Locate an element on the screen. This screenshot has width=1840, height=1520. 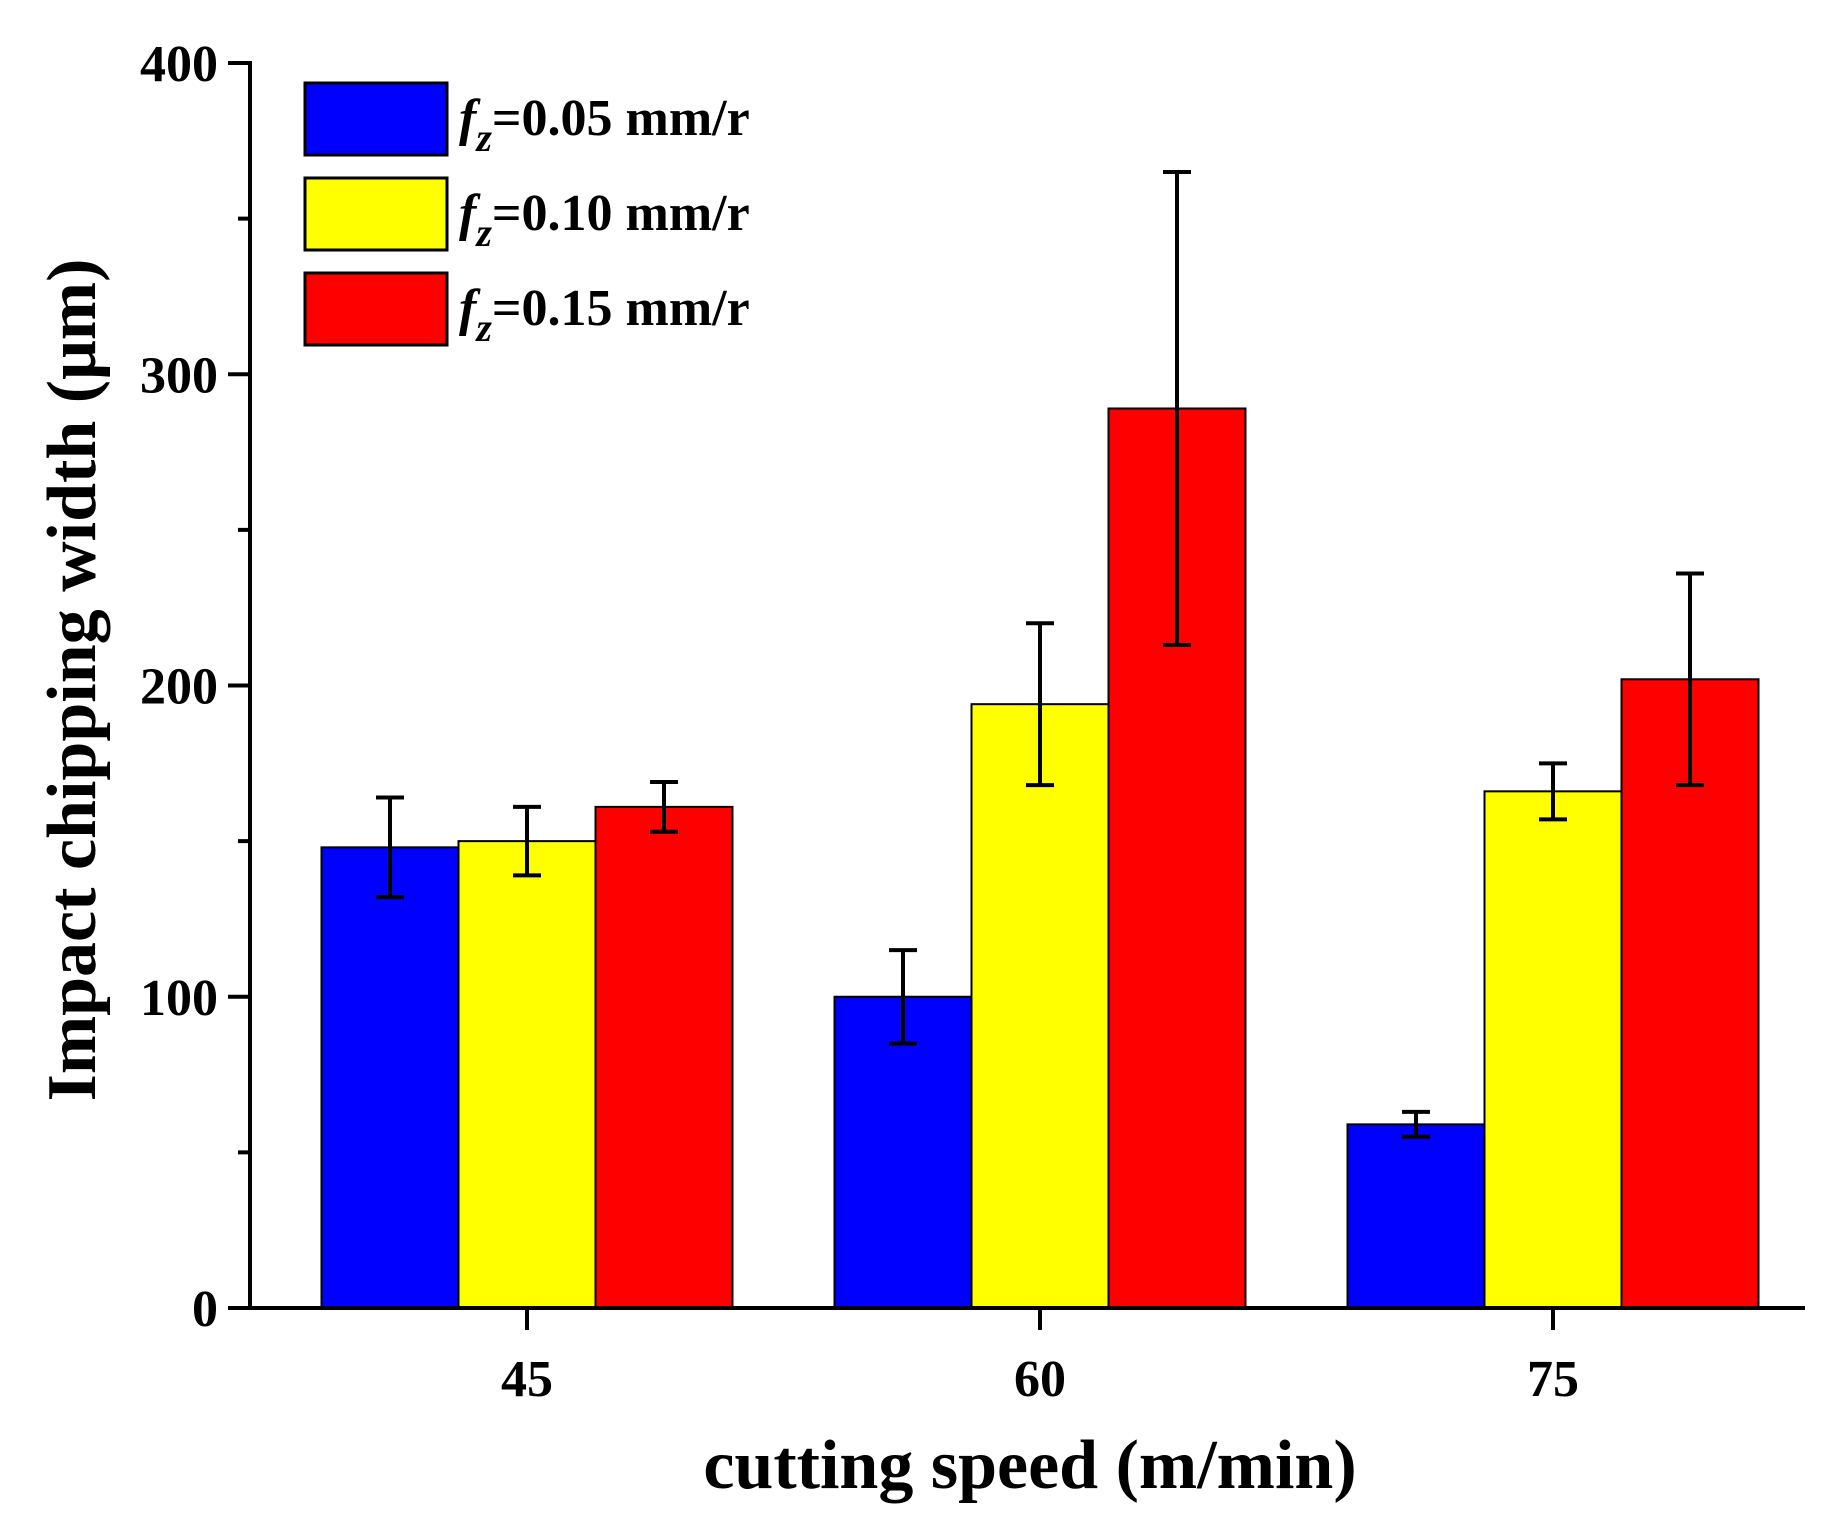
legend-item-1: fz=0.05 mm/r is located at coordinates (526, 120).